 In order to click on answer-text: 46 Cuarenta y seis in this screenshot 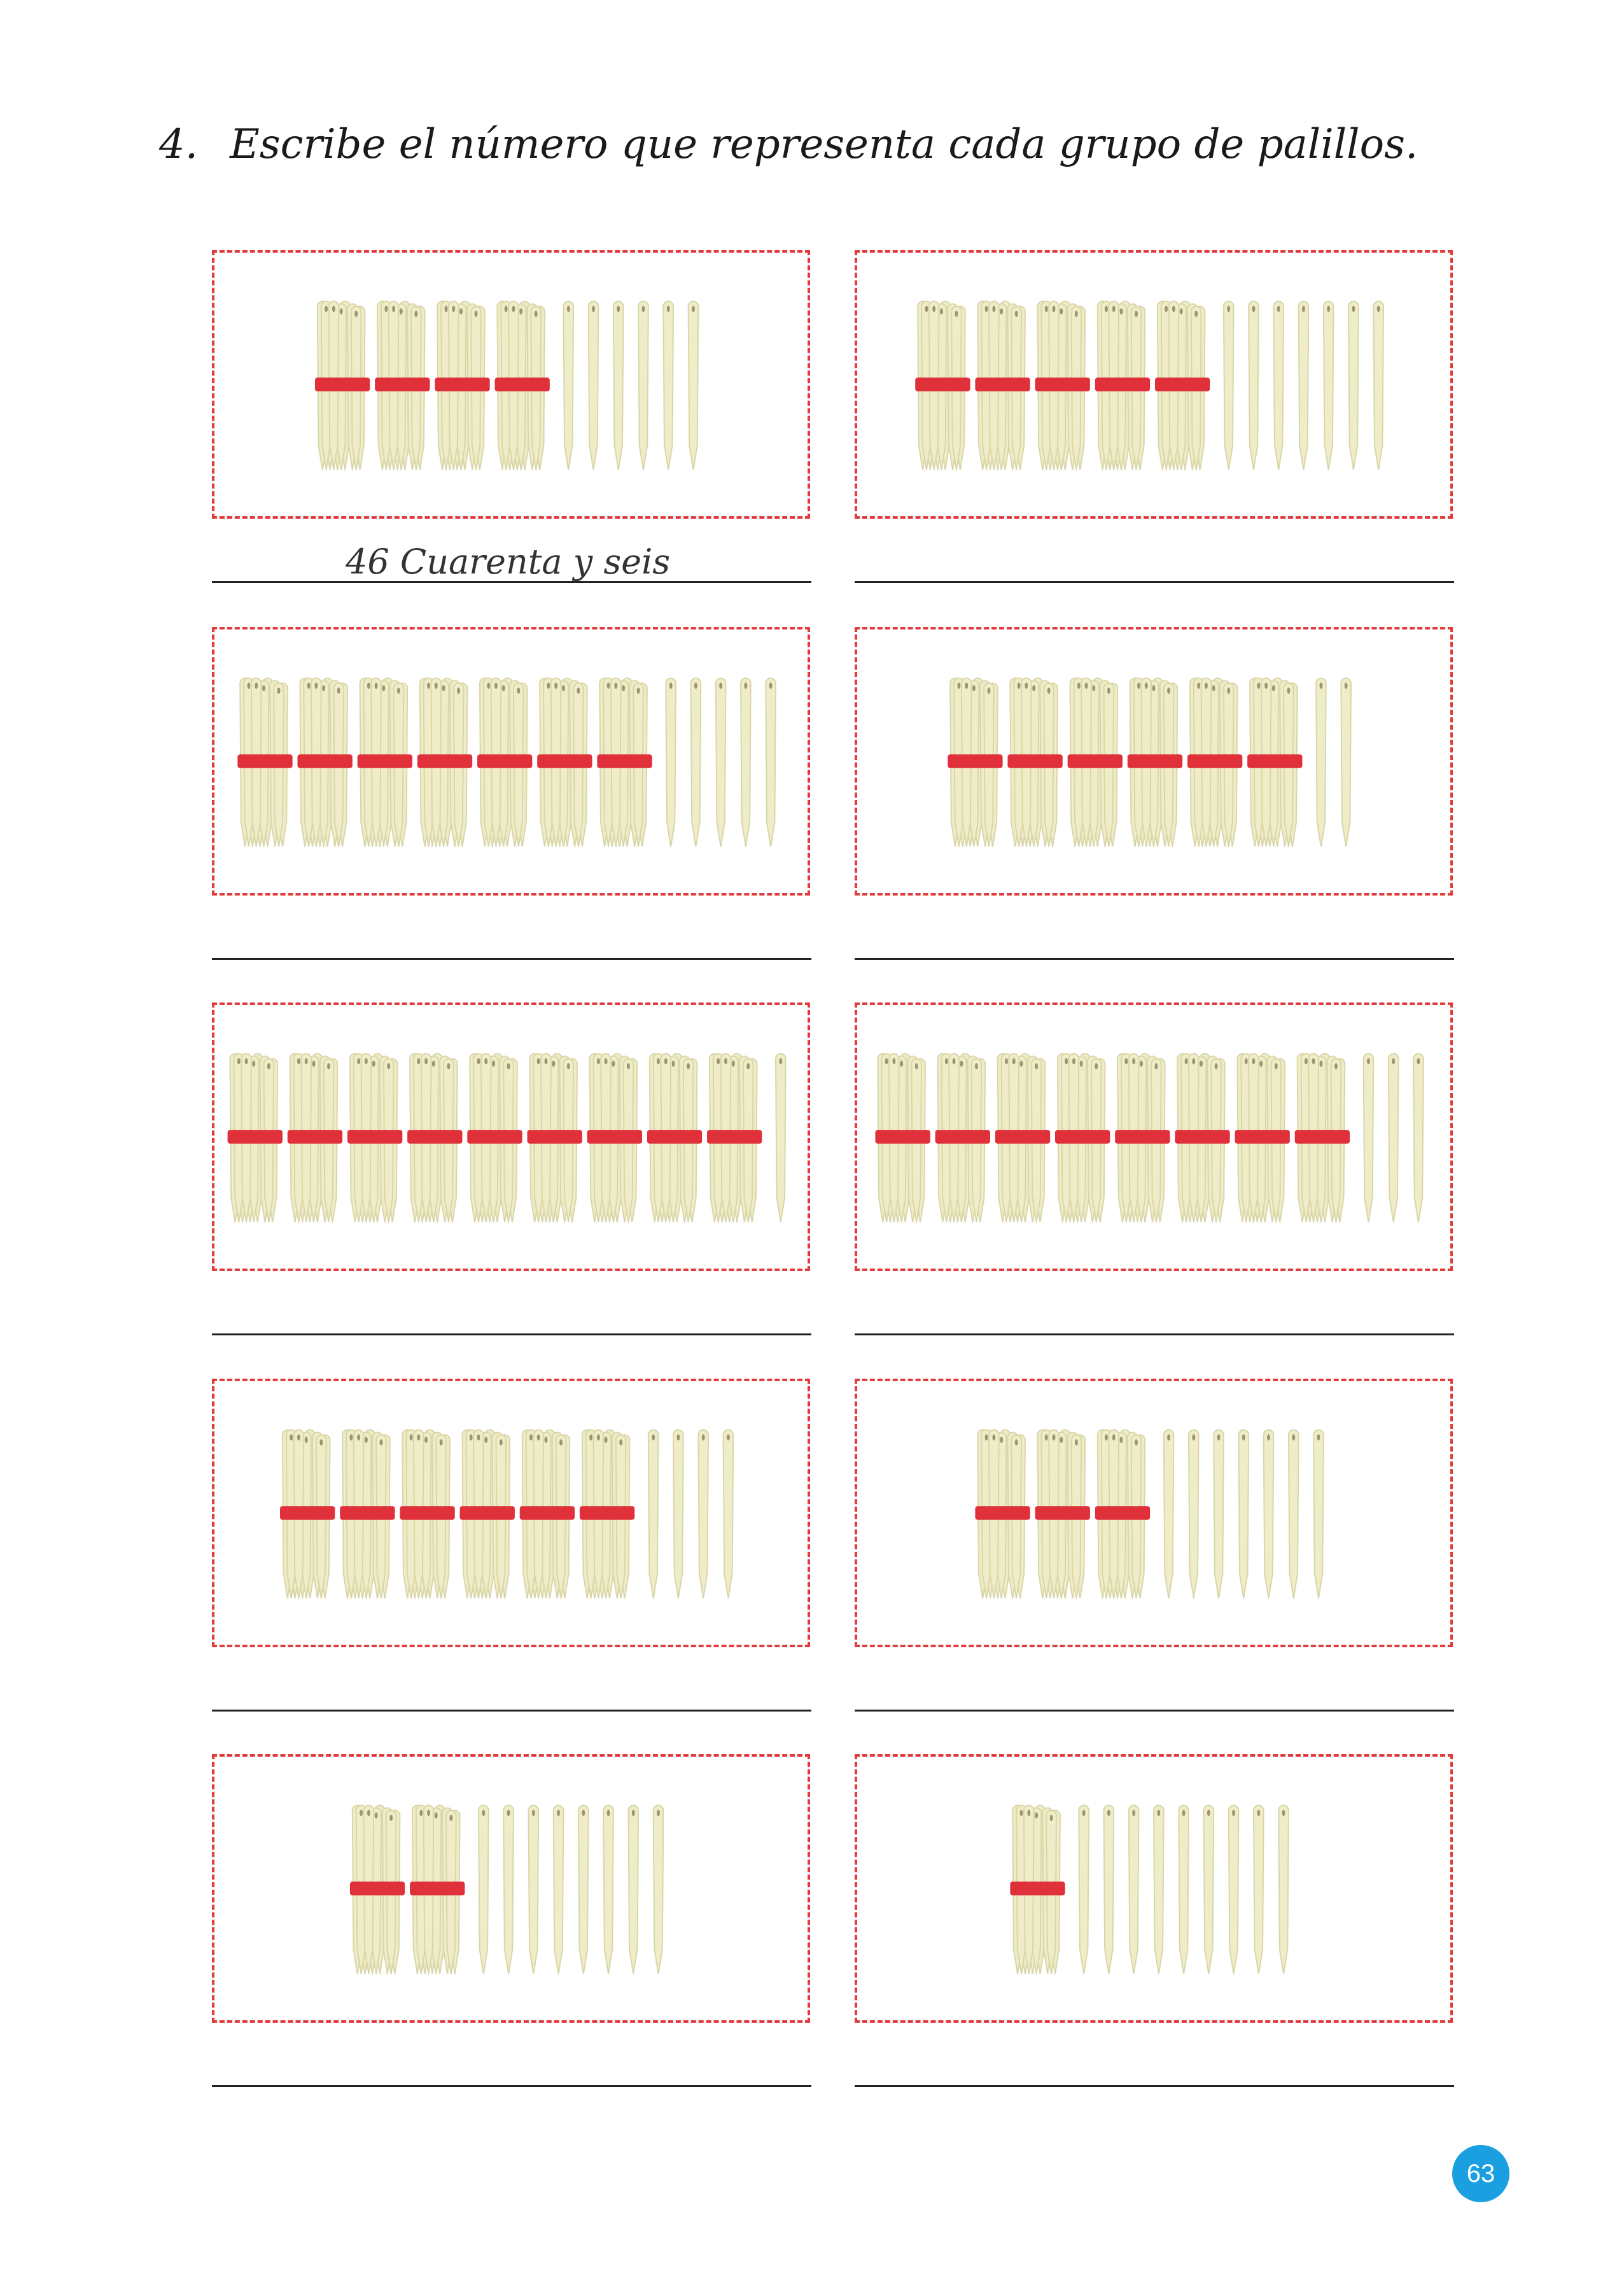, I will do `click(508, 562)`.